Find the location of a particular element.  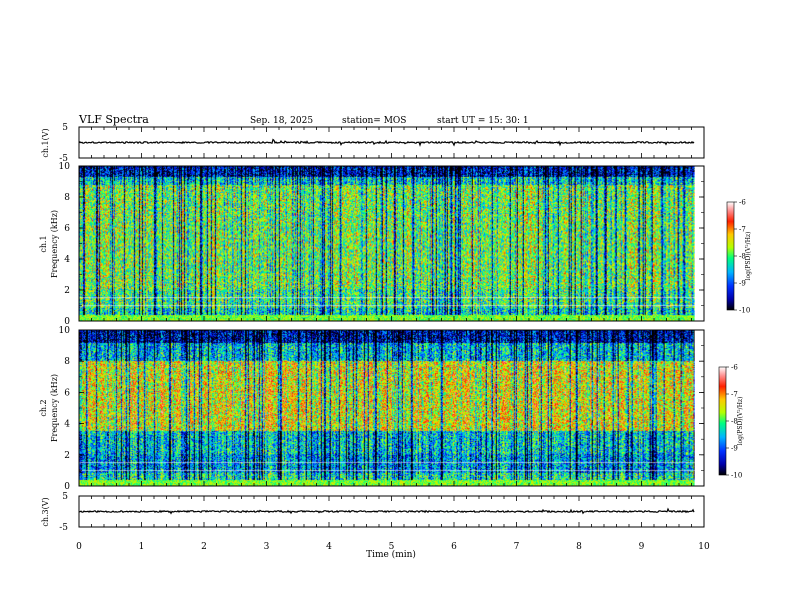

x-tick-label: 2 is located at coordinates (204, 547).